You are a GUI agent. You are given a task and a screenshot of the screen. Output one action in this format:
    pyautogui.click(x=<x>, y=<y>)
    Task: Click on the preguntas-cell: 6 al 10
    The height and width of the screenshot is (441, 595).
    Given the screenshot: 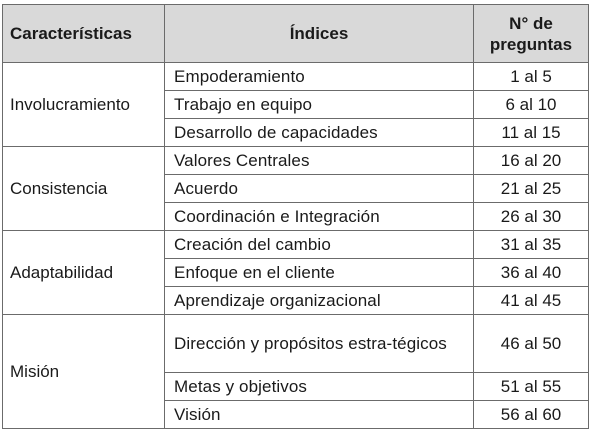 What is the action you would take?
    pyautogui.click(x=531, y=104)
    